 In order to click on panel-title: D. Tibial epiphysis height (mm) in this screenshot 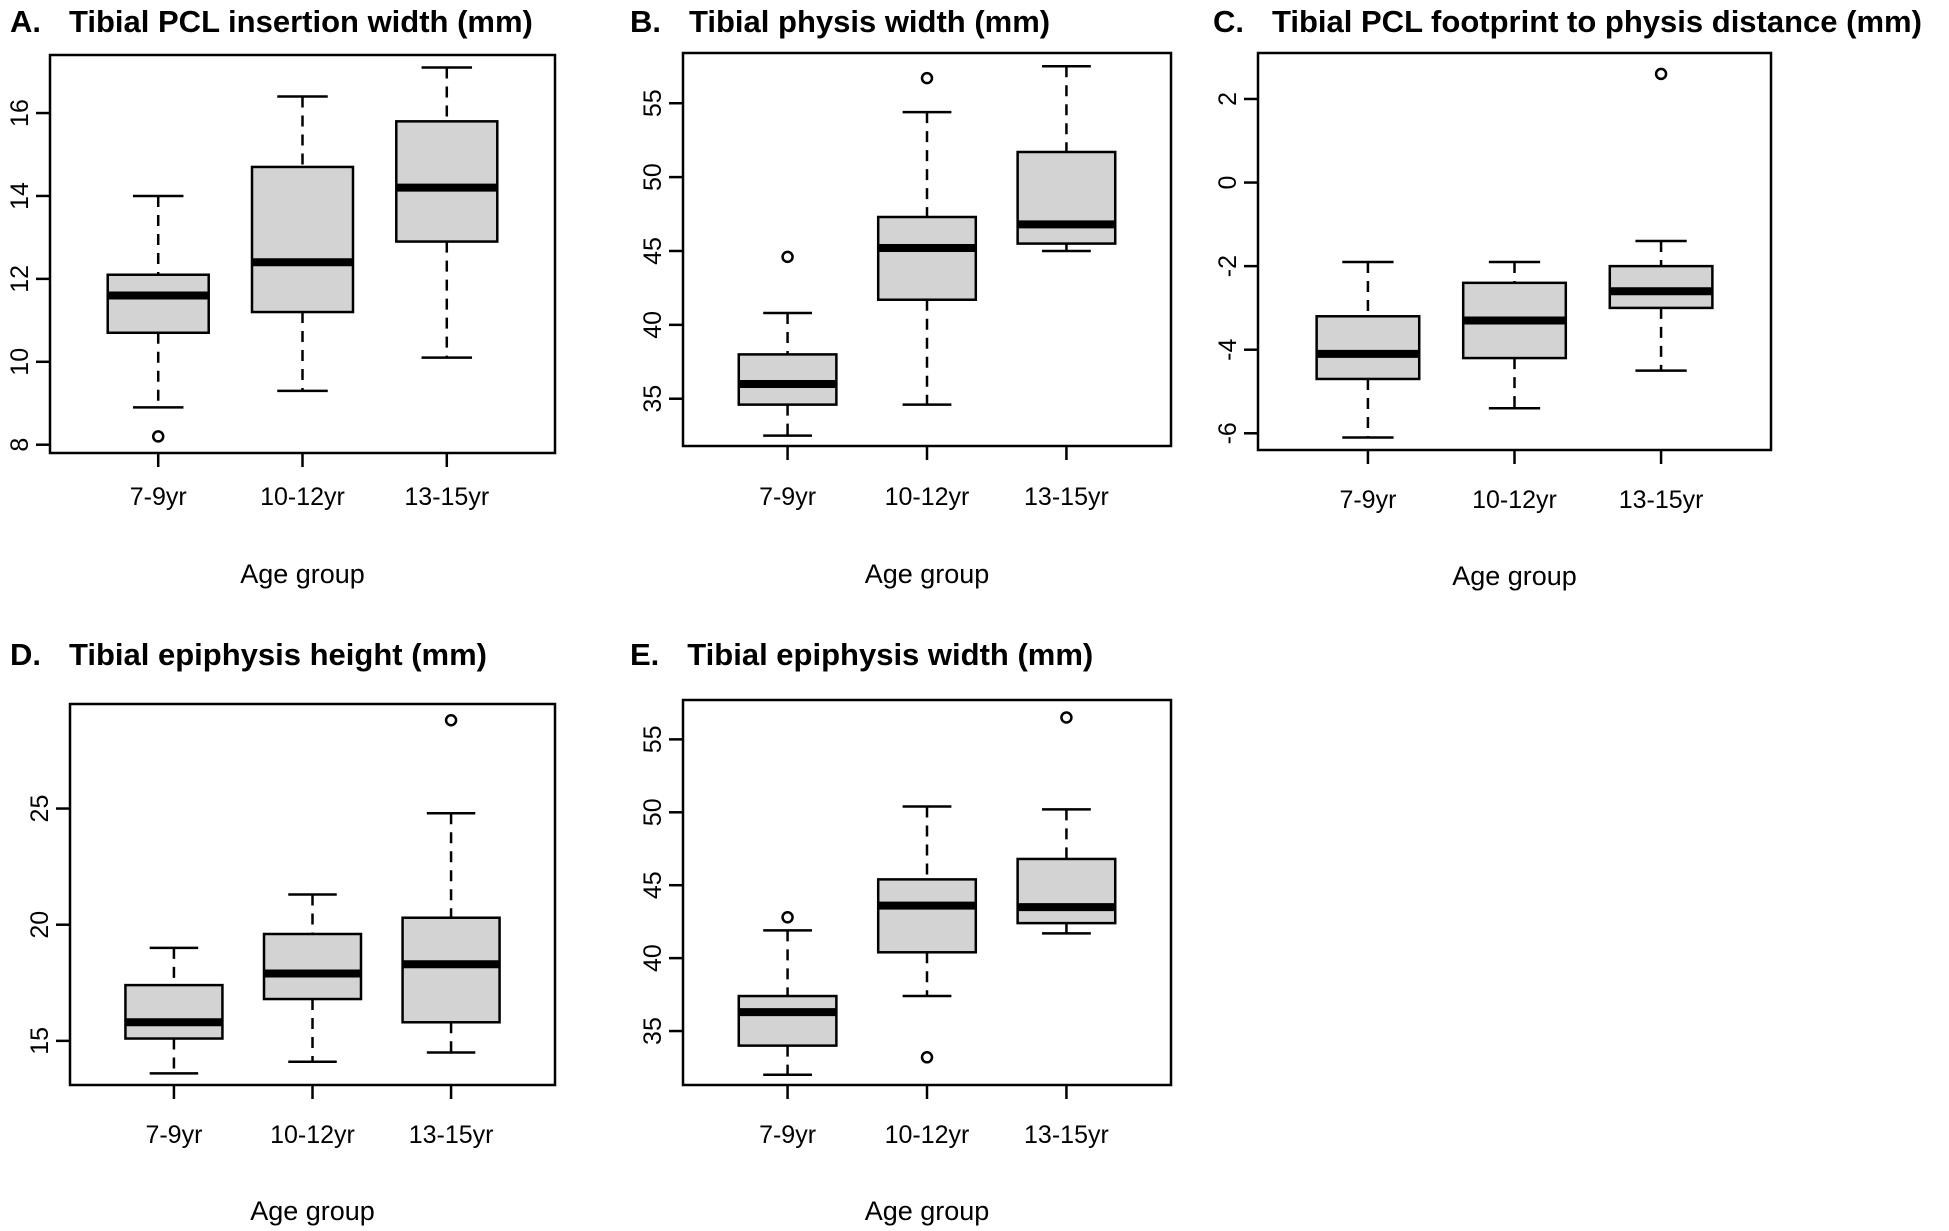, I will do `click(248, 654)`.